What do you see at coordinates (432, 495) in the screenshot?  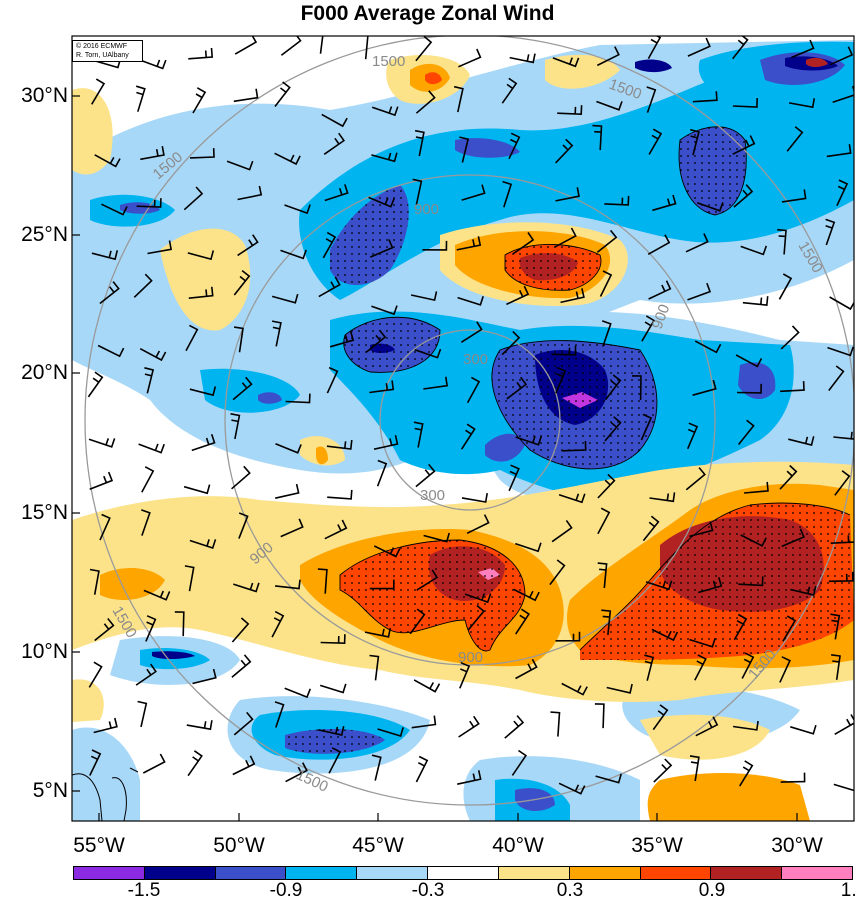 I see `ring-label: 300` at bounding box center [432, 495].